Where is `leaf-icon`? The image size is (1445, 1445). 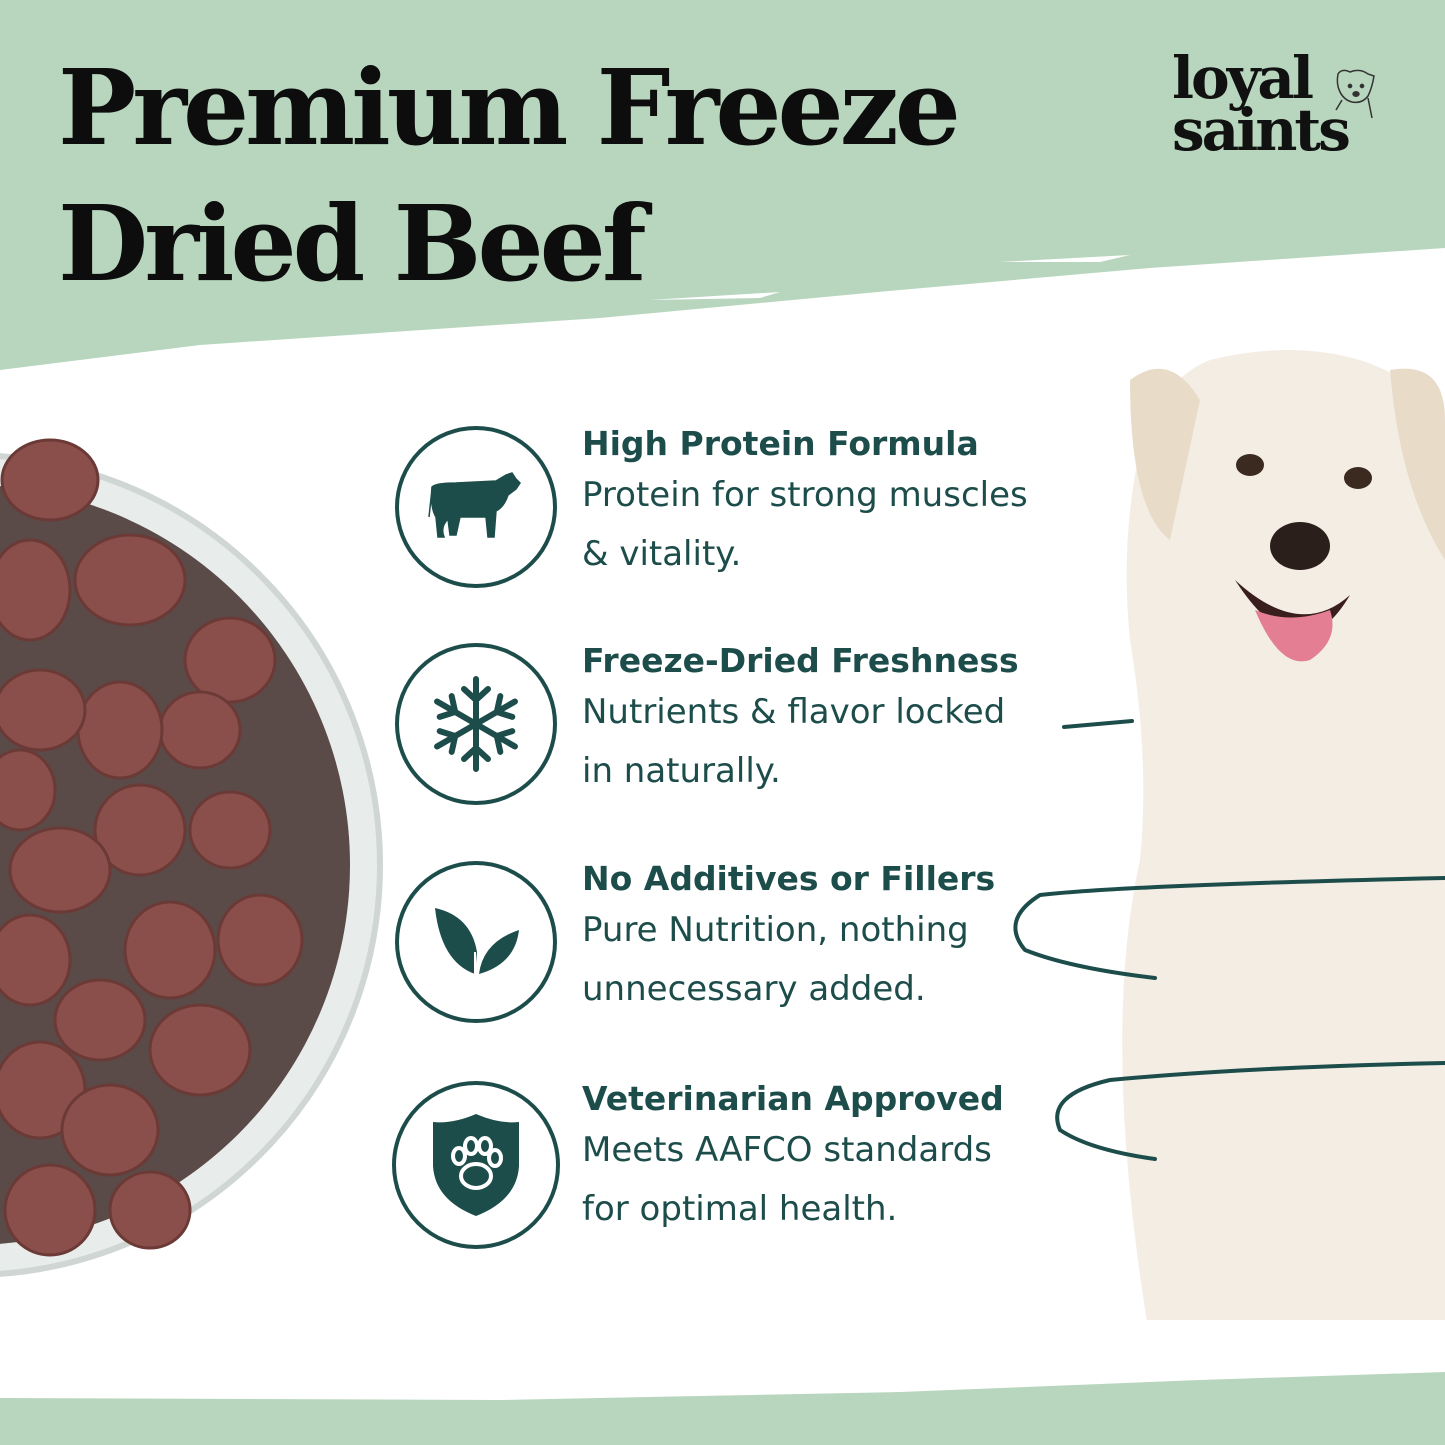 leaf-icon is located at coordinates (477, 941).